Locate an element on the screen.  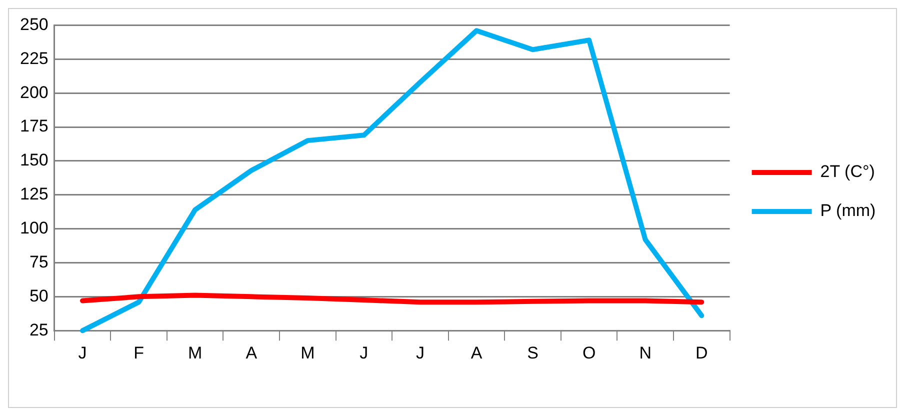
x-tick-label: N is located at coordinates (645, 352).